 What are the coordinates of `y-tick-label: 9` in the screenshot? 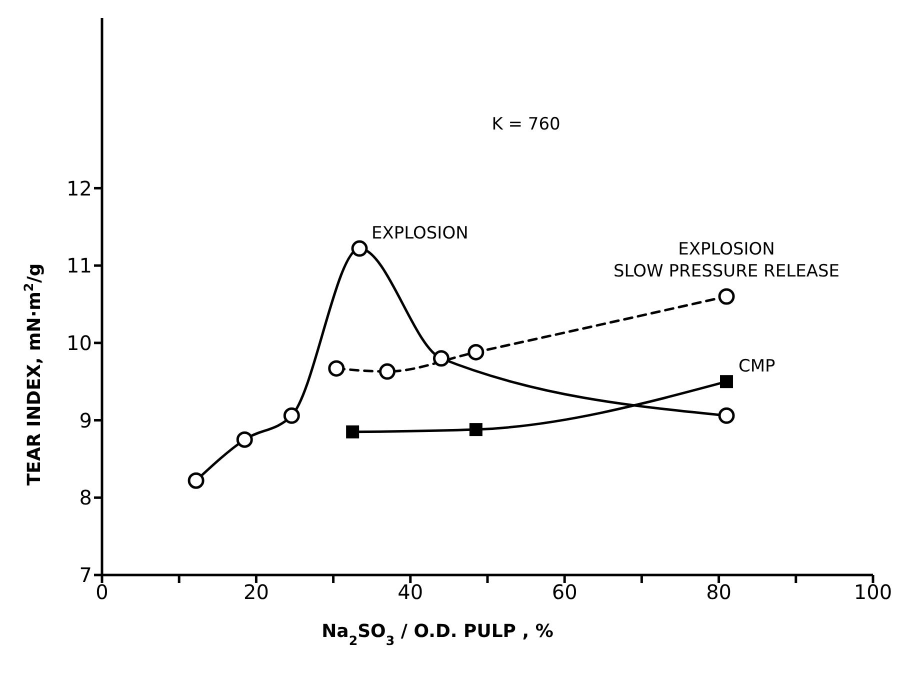 It's located at (85, 420).